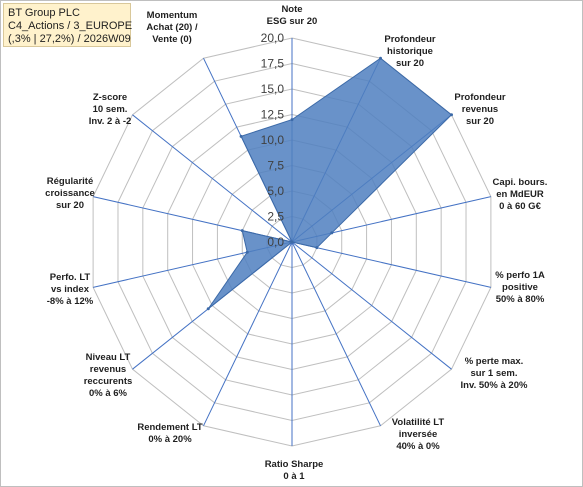 Image resolution: width=583 pixels, height=487 pixels. What do you see at coordinates (520, 299) in the screenshot?
I see `axis-label: 50% à 80%` at bounding box center [520, 299].